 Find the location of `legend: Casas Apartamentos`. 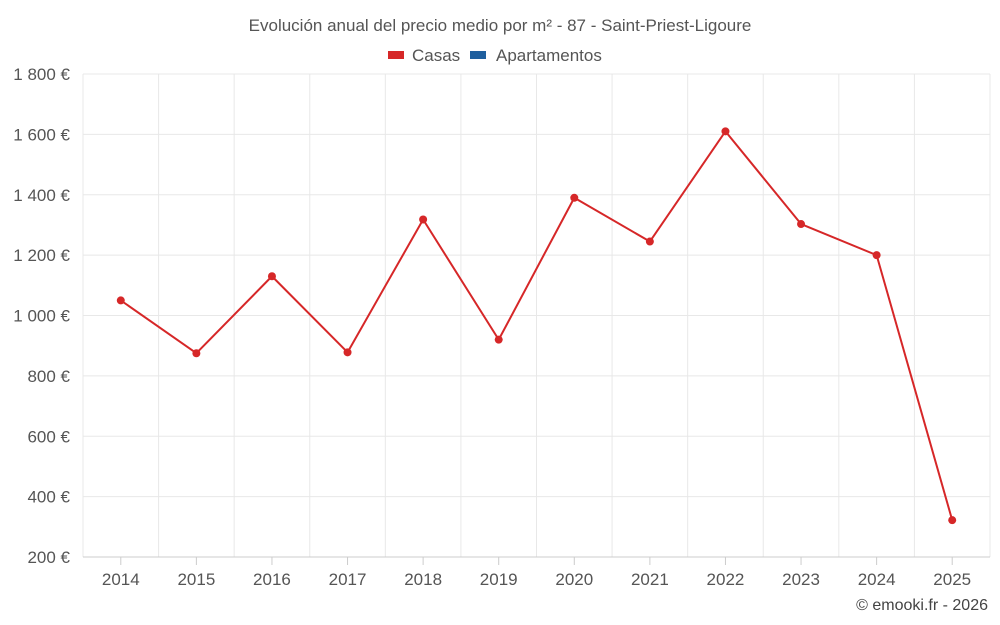

legend: Casas Apartamentos is located at coordinates (495, 55).